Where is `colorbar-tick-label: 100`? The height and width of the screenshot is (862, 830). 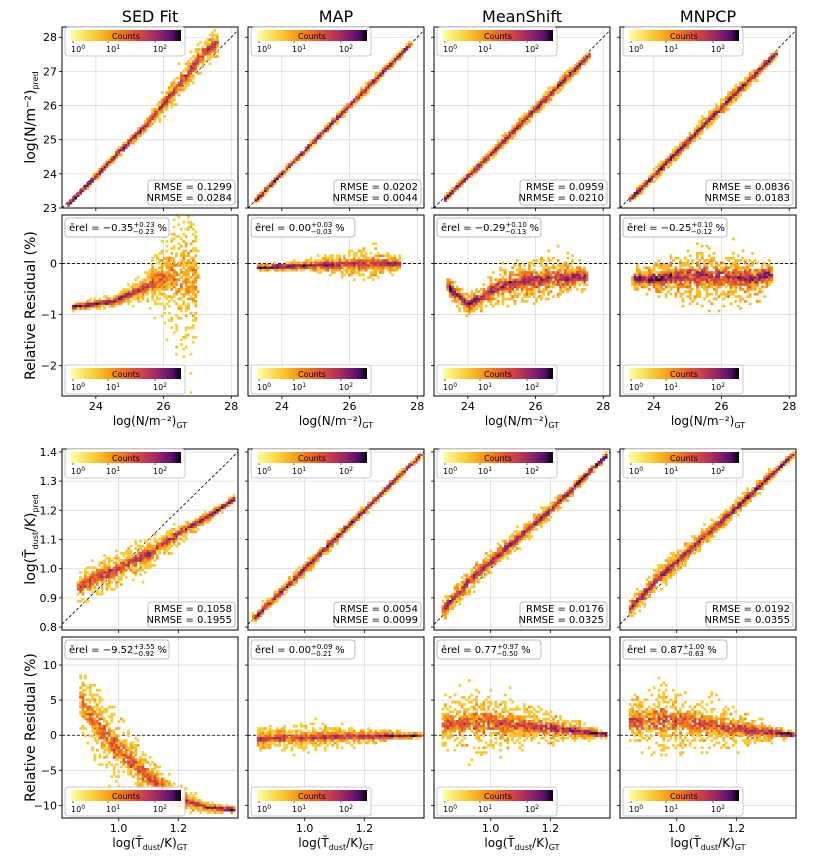
colorbar-tick-label: 100 is located at coordinates (78, 49).